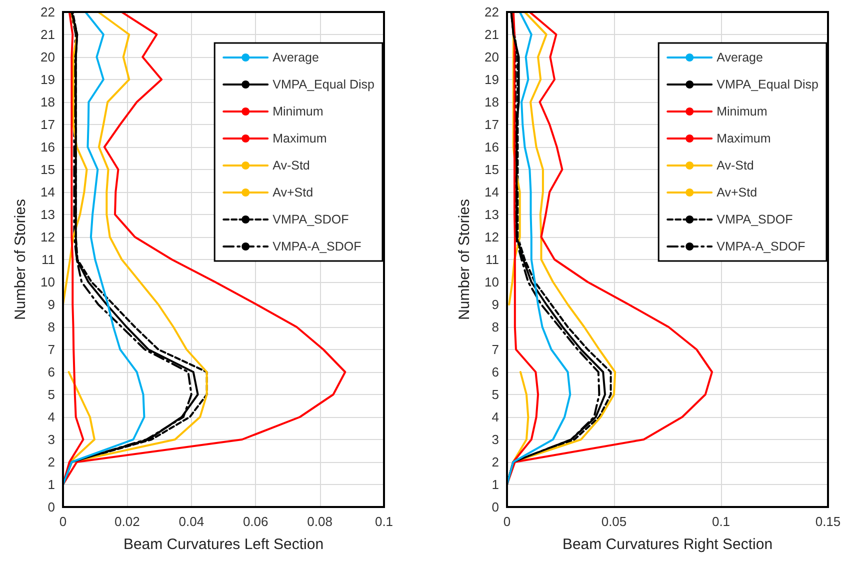  What do you see at coordinates (223, 544) in the screenshot?
I see `x-axis-title: Beam Curvatures Left Section` at bounding box center [223, 544].